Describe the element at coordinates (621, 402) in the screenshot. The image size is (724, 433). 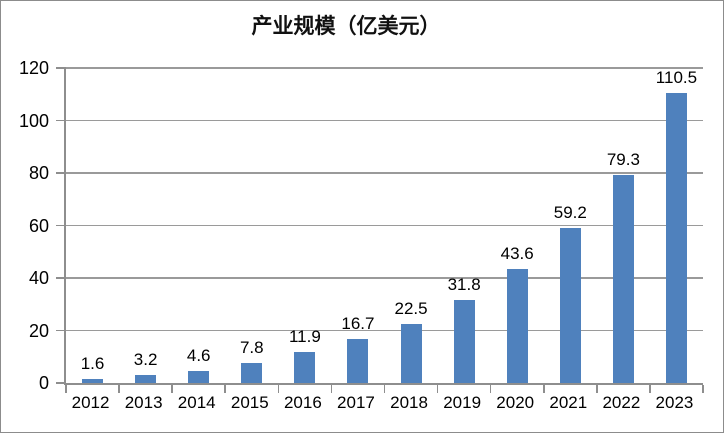
I see `x-axis-tick-label-2022: 2022` at that location.